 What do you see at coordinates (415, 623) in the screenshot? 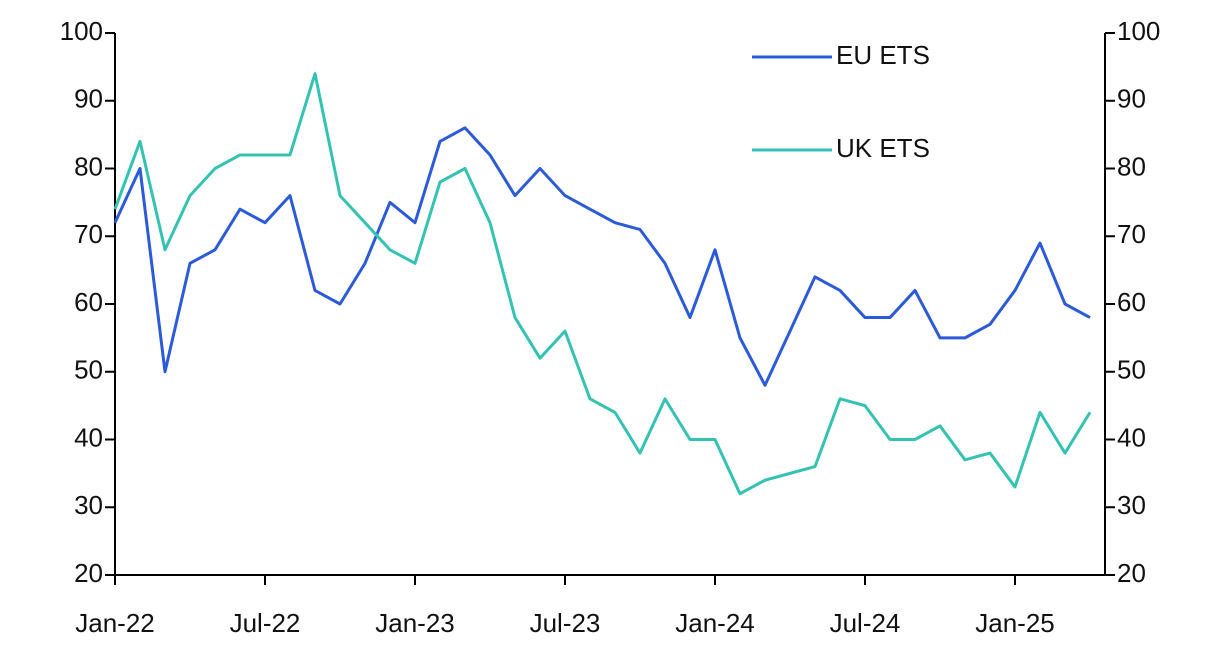
I see `x-tick-label: Jan-23` at bounding box center [415, 623].